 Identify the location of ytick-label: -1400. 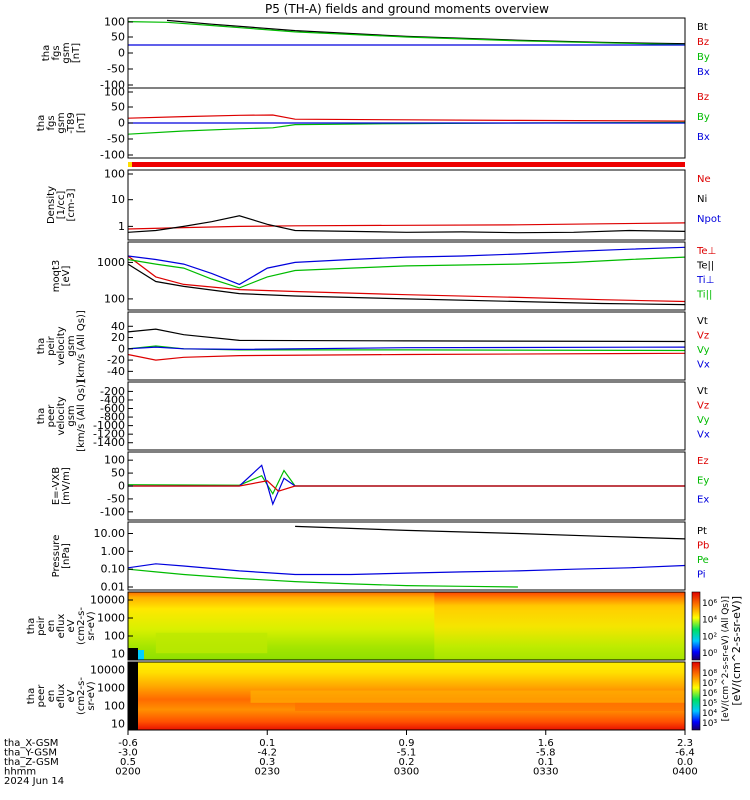
(109, 442).